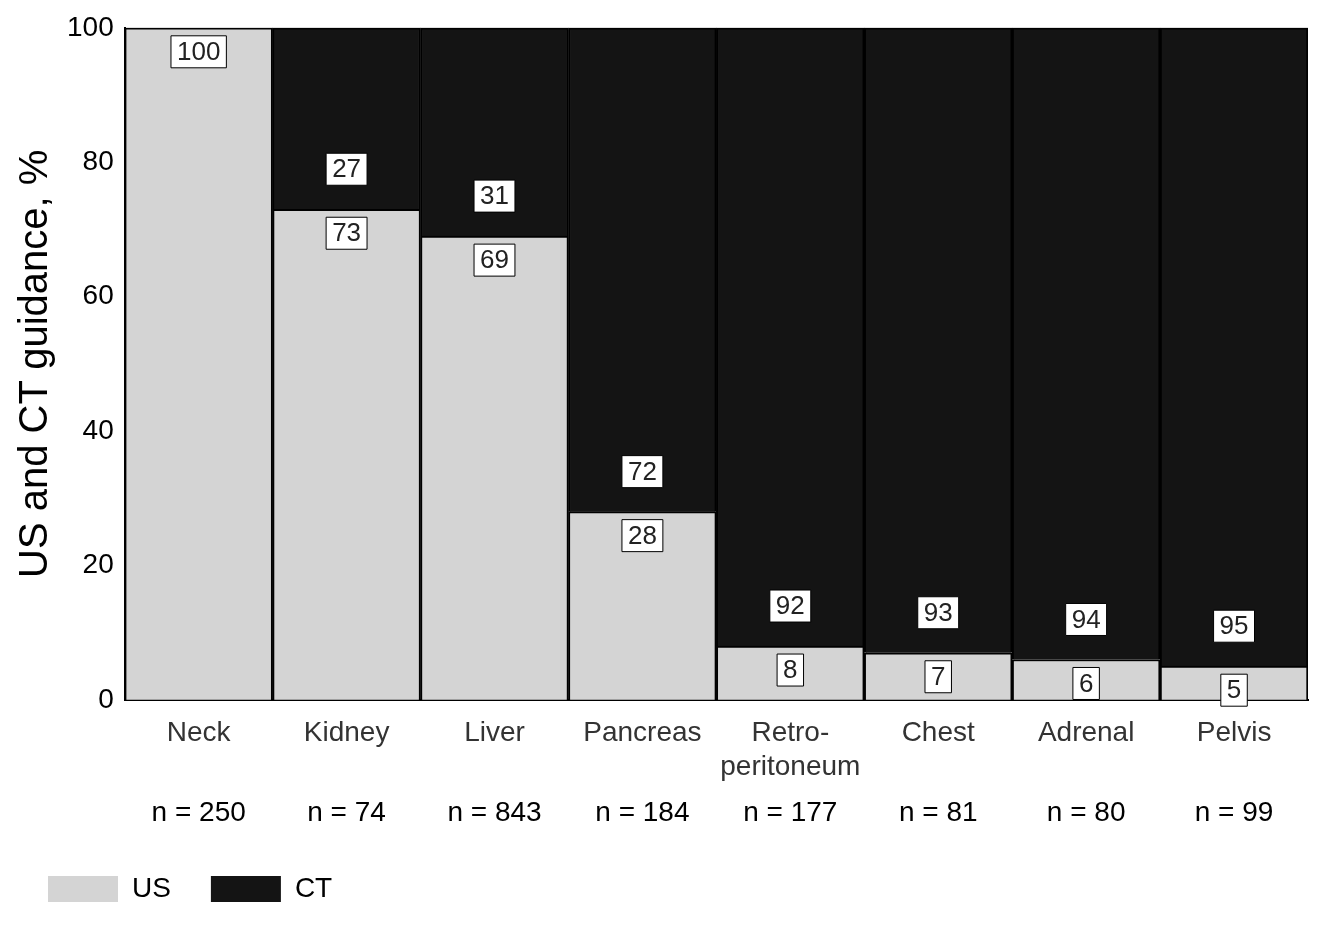 Image resolution: width=1333 pixels, height=930 pixels. Describe the element at coordinates (1086, 618) in the screenshot. I see `data-label: 94` at that location.